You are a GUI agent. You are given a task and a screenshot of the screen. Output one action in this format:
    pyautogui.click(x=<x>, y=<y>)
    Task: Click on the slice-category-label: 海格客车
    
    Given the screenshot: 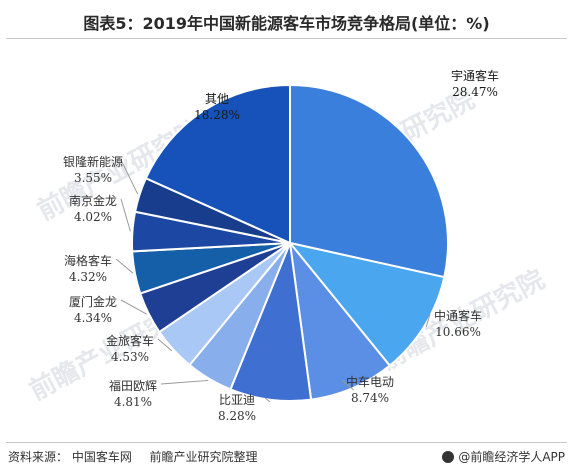 What is the action you would take?
    pyautogui.click(x=88, y=260)
    